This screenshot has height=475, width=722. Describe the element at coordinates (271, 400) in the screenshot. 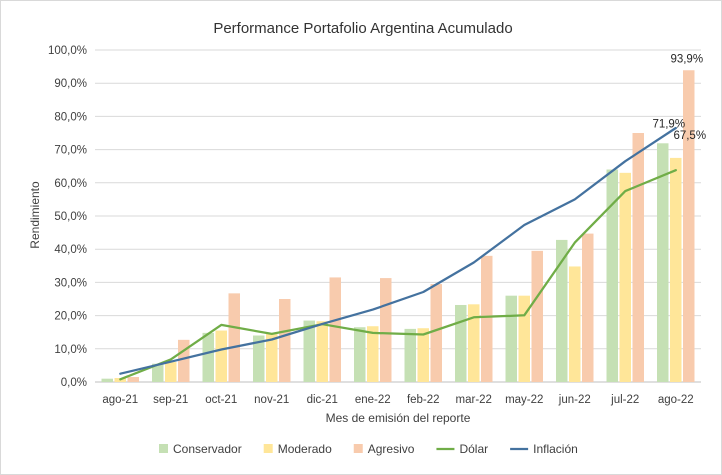

I see `x-tick-label: nov-21` at that location.